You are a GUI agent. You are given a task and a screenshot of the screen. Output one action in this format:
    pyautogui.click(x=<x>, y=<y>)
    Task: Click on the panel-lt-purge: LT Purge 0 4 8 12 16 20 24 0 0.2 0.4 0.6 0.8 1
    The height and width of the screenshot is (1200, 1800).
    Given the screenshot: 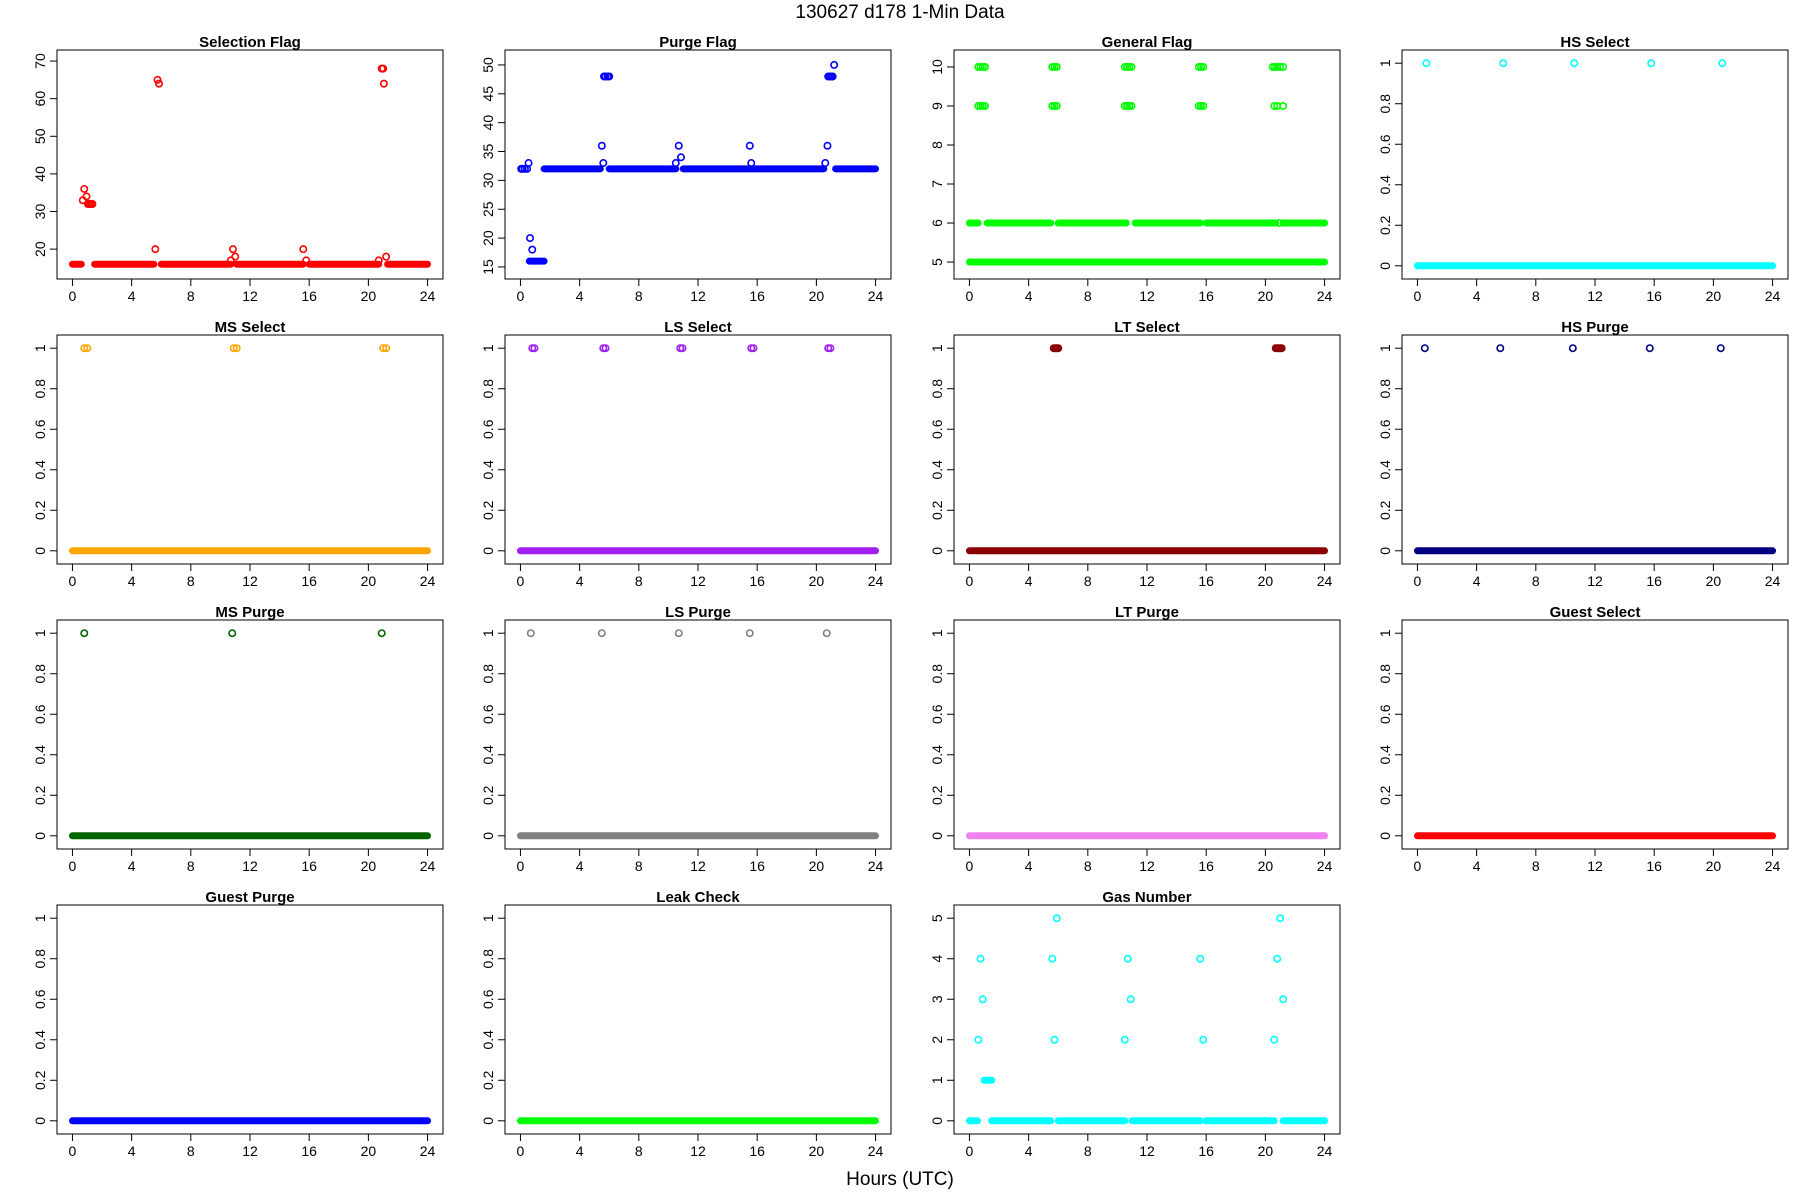 What is the action you would take?
    pyautogui.click(x=1135, y=739)
    